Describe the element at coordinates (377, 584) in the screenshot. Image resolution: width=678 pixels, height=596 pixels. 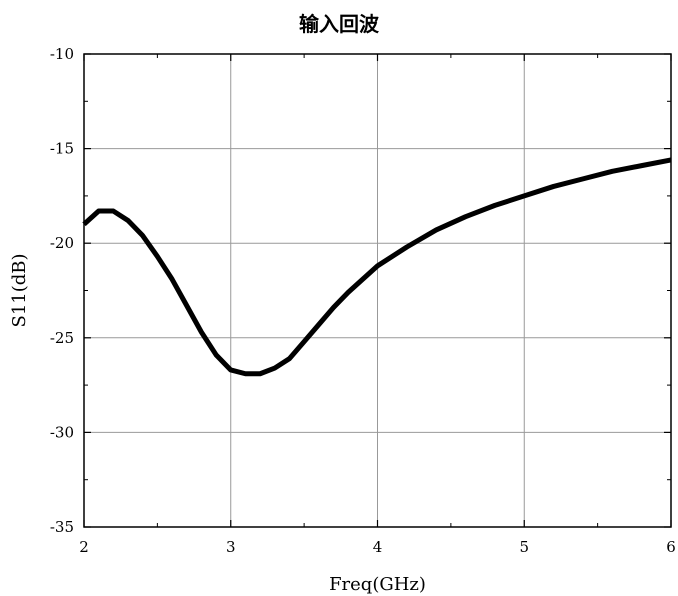
I see `x-axis-label: Freq(GHz)` at that location.